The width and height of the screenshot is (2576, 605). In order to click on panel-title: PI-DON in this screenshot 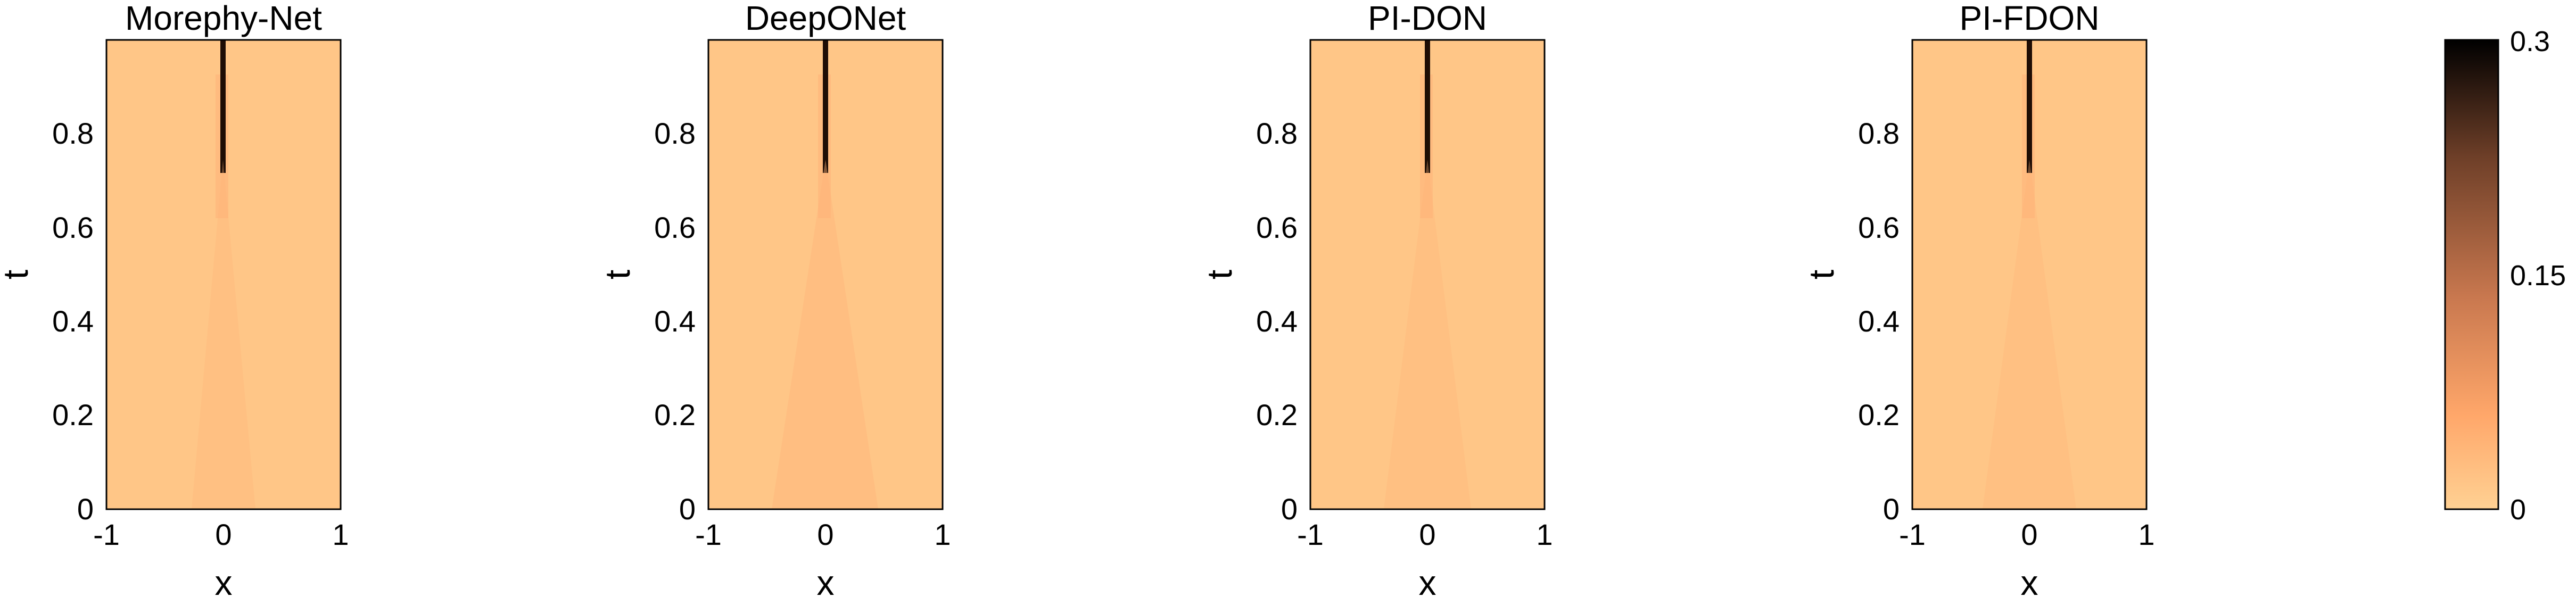, I will do `click(1427, 18)`.